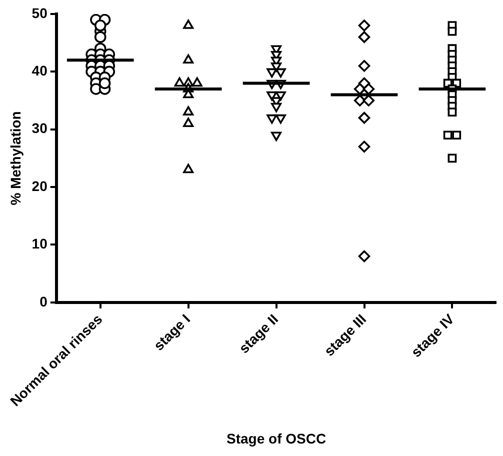 The height and width of the screenshot is (456, 503). I want to click on x-axis-title: Stage of OSCC, so click(276, 438).